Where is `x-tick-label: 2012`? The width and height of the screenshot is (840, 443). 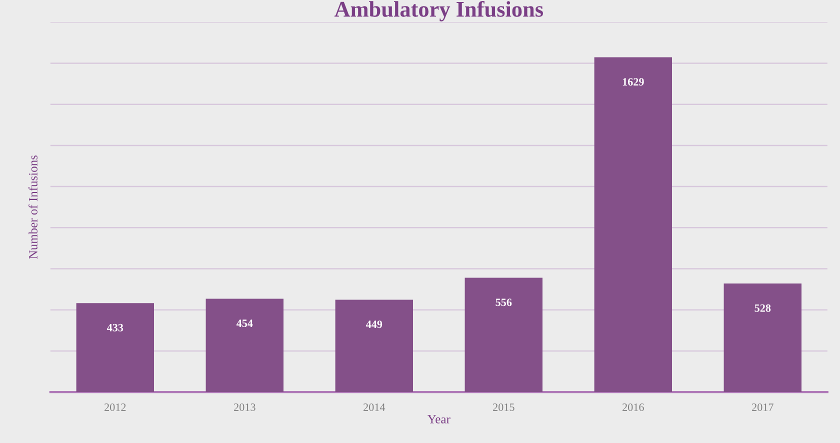 x-tick-label: 2012 is located at coordinates (115, 407).